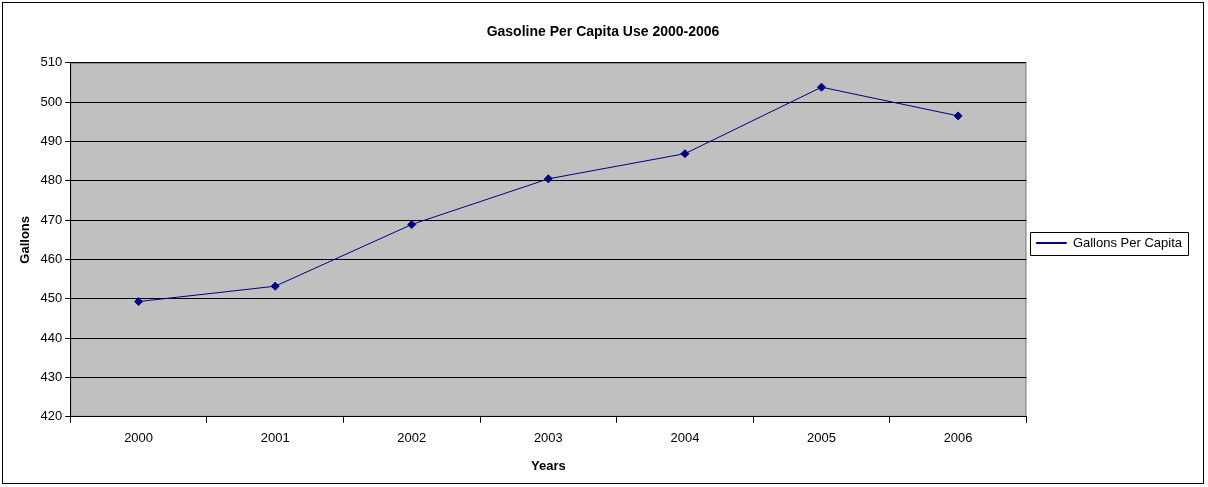  I want to click on y-tick-label: 430, so click(51, 377).